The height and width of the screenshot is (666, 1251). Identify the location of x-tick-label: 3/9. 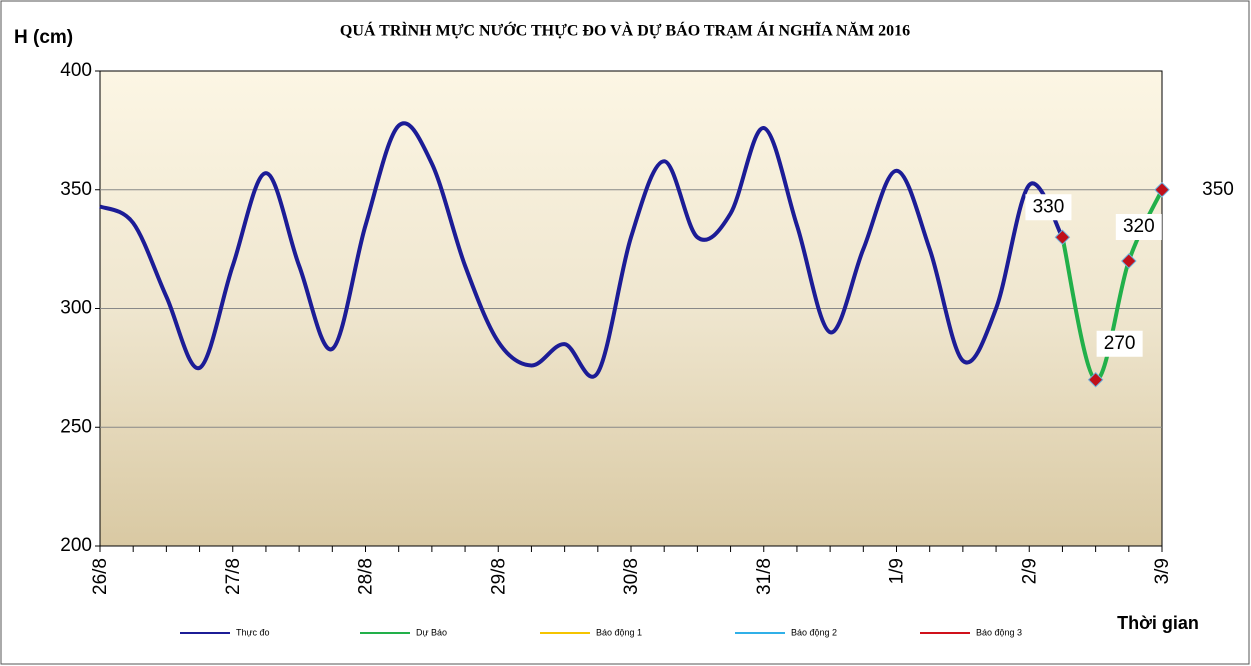
(1162, 571).